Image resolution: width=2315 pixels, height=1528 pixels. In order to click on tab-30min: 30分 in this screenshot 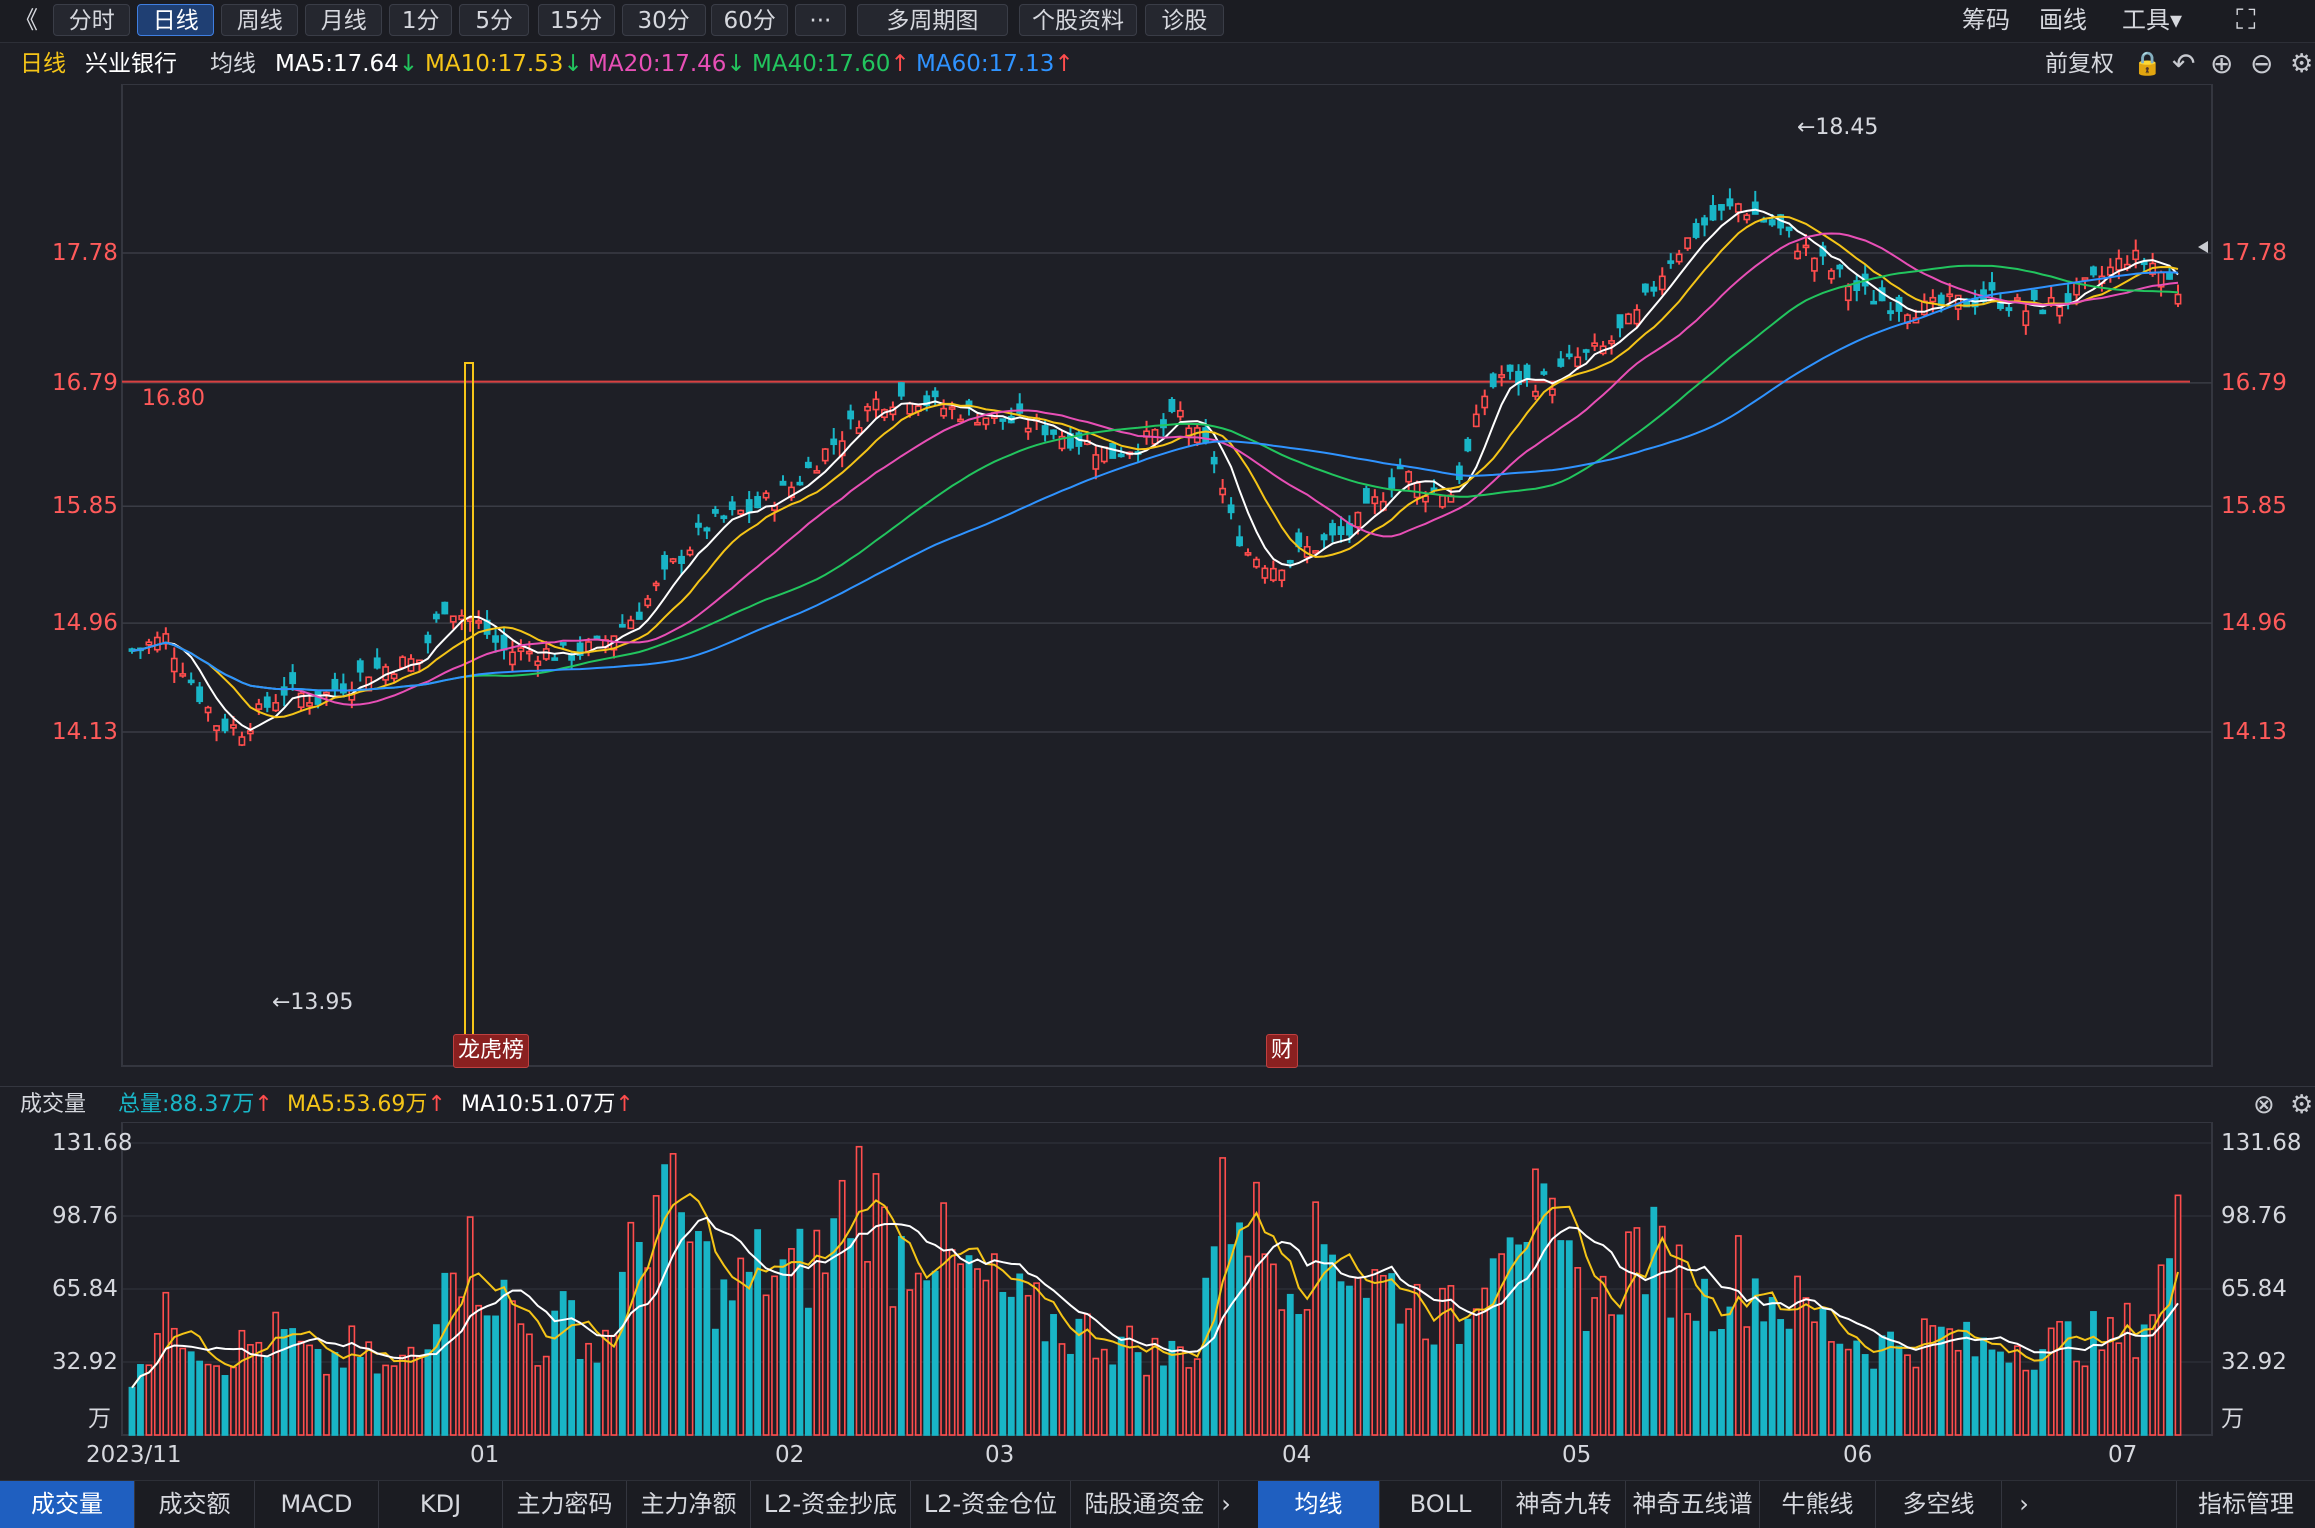, I will do `click(663, 20)`.